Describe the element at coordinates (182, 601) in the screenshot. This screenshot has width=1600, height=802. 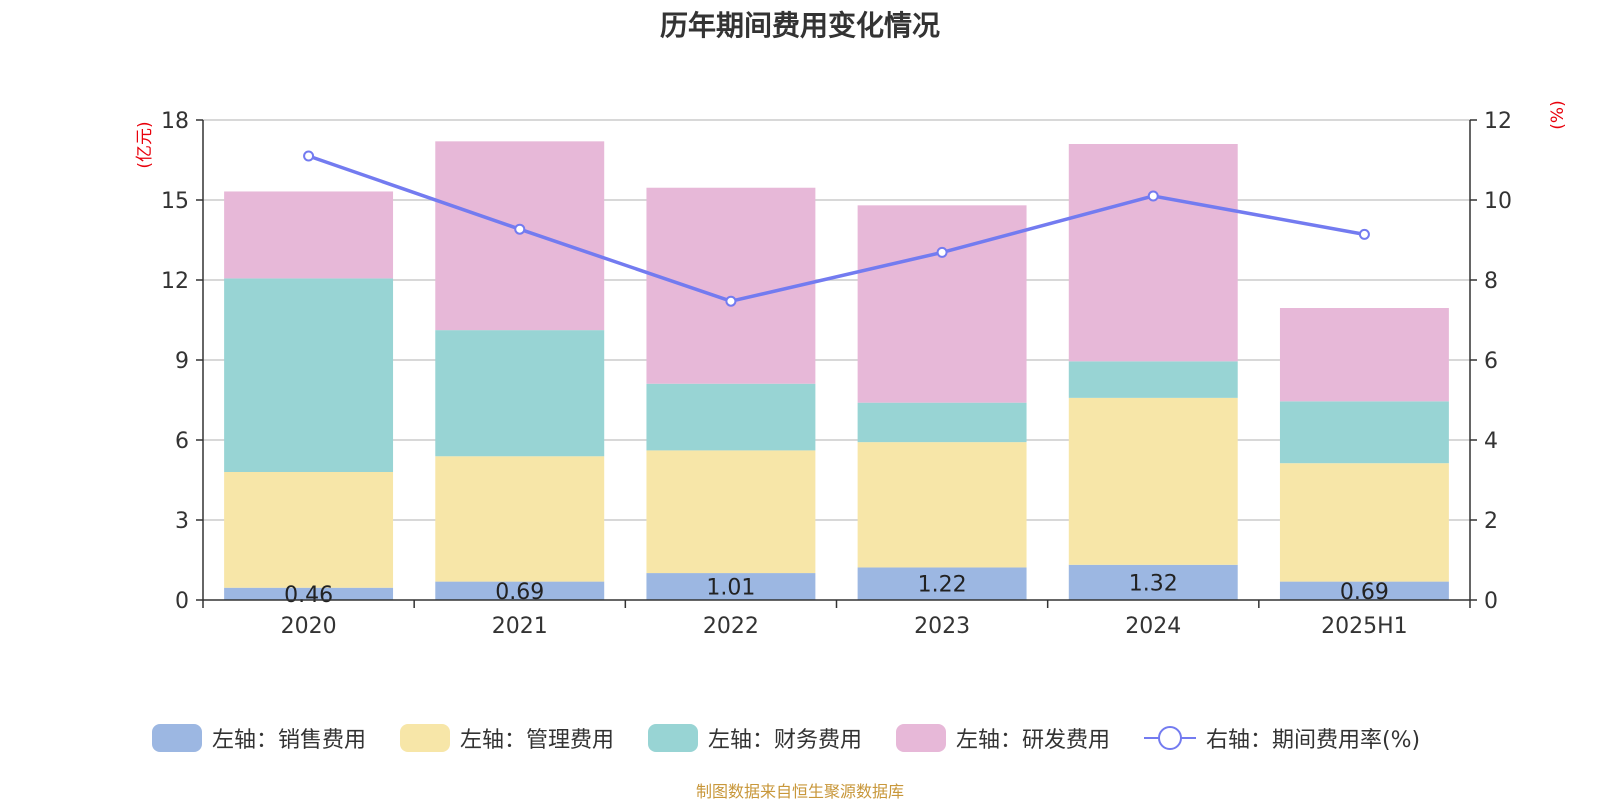
I see `left-axis-tick-label: 0` at that location.